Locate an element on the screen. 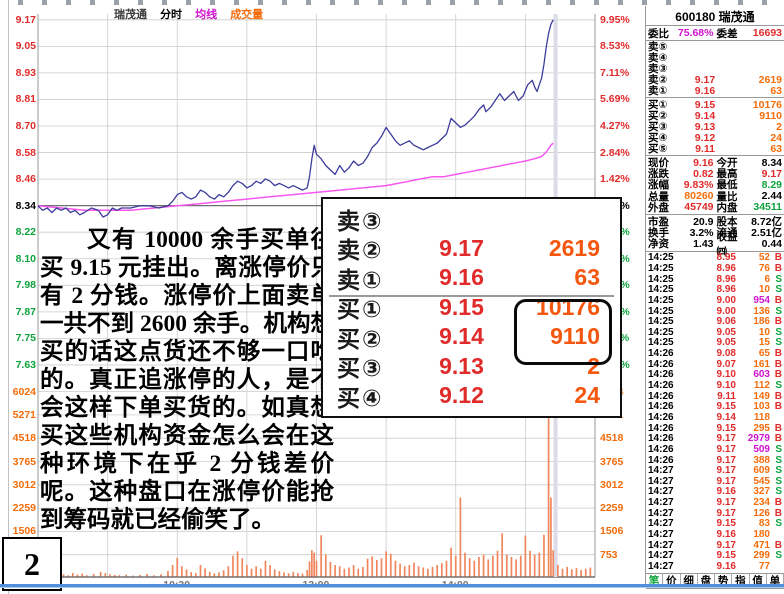 The width and height of the screenshot is (784, 594). tick-volume: 186 is located at coordinates (761, 322).